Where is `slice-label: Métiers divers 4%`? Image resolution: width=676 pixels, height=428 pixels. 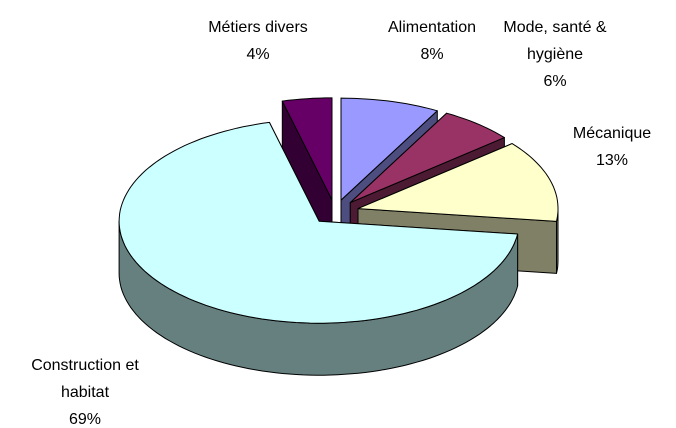
slice-label: Métiers divers 4% is located at coordinates (258, 41).